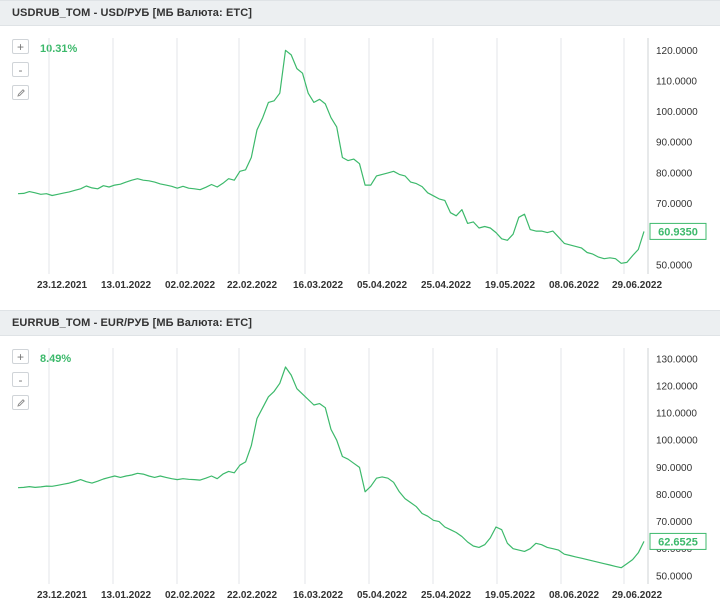 Image resolution: width=720 pixels, height=616 pixels. I want to click on y-tick-label: 130.0000, so click(677, 359).